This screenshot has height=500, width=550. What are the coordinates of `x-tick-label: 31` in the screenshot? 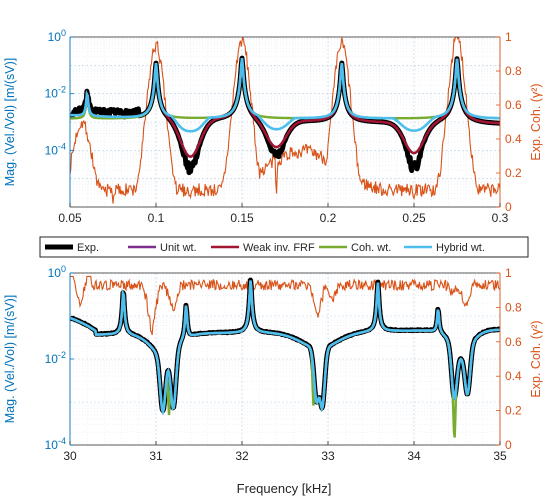 It's located at (156, 456).